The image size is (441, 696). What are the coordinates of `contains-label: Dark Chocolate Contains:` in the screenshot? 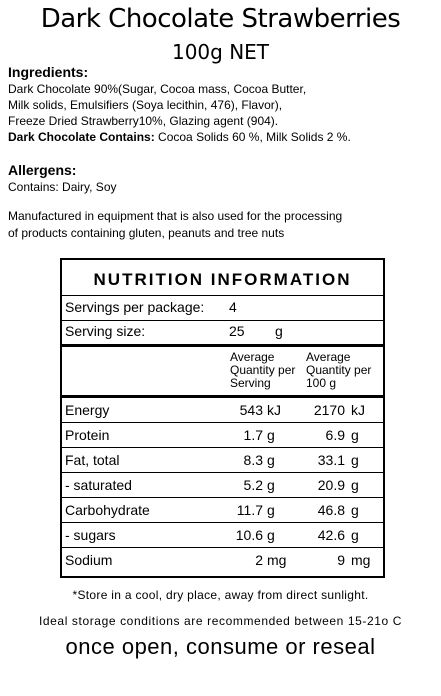 It's located at (81, 137).